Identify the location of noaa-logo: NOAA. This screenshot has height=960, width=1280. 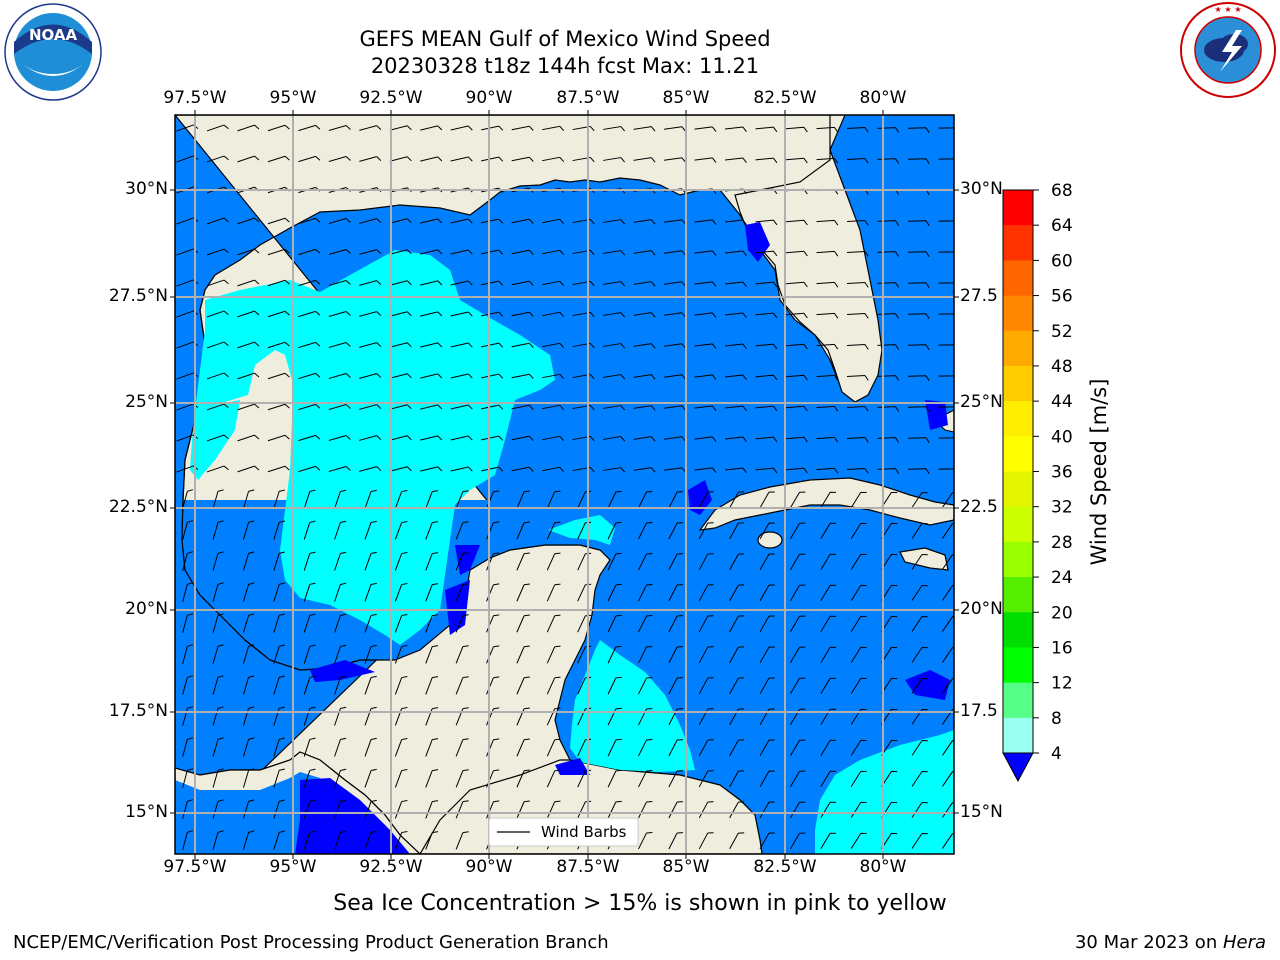
(53, 52).